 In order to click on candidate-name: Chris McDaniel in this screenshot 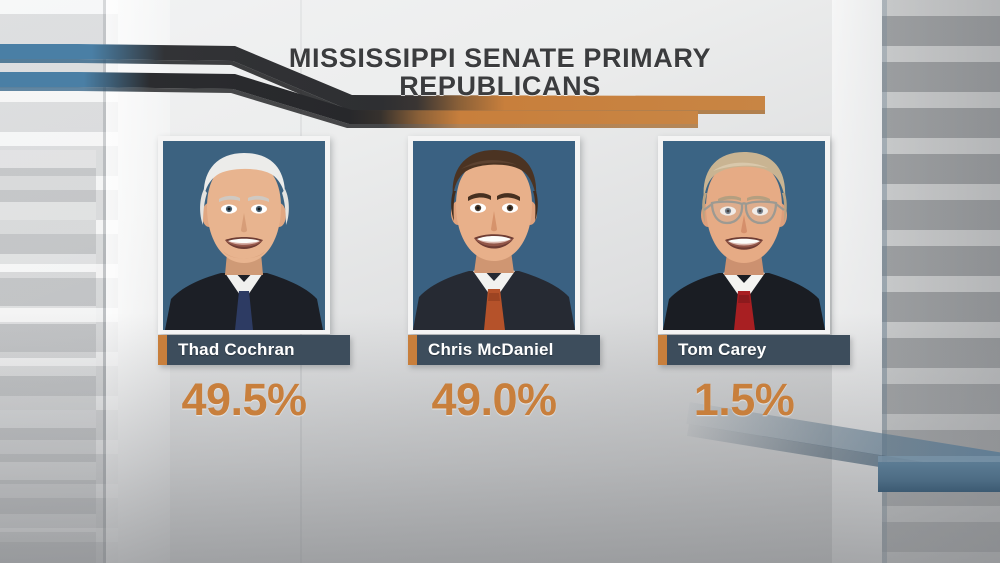, I will do `click(491, 349)`.